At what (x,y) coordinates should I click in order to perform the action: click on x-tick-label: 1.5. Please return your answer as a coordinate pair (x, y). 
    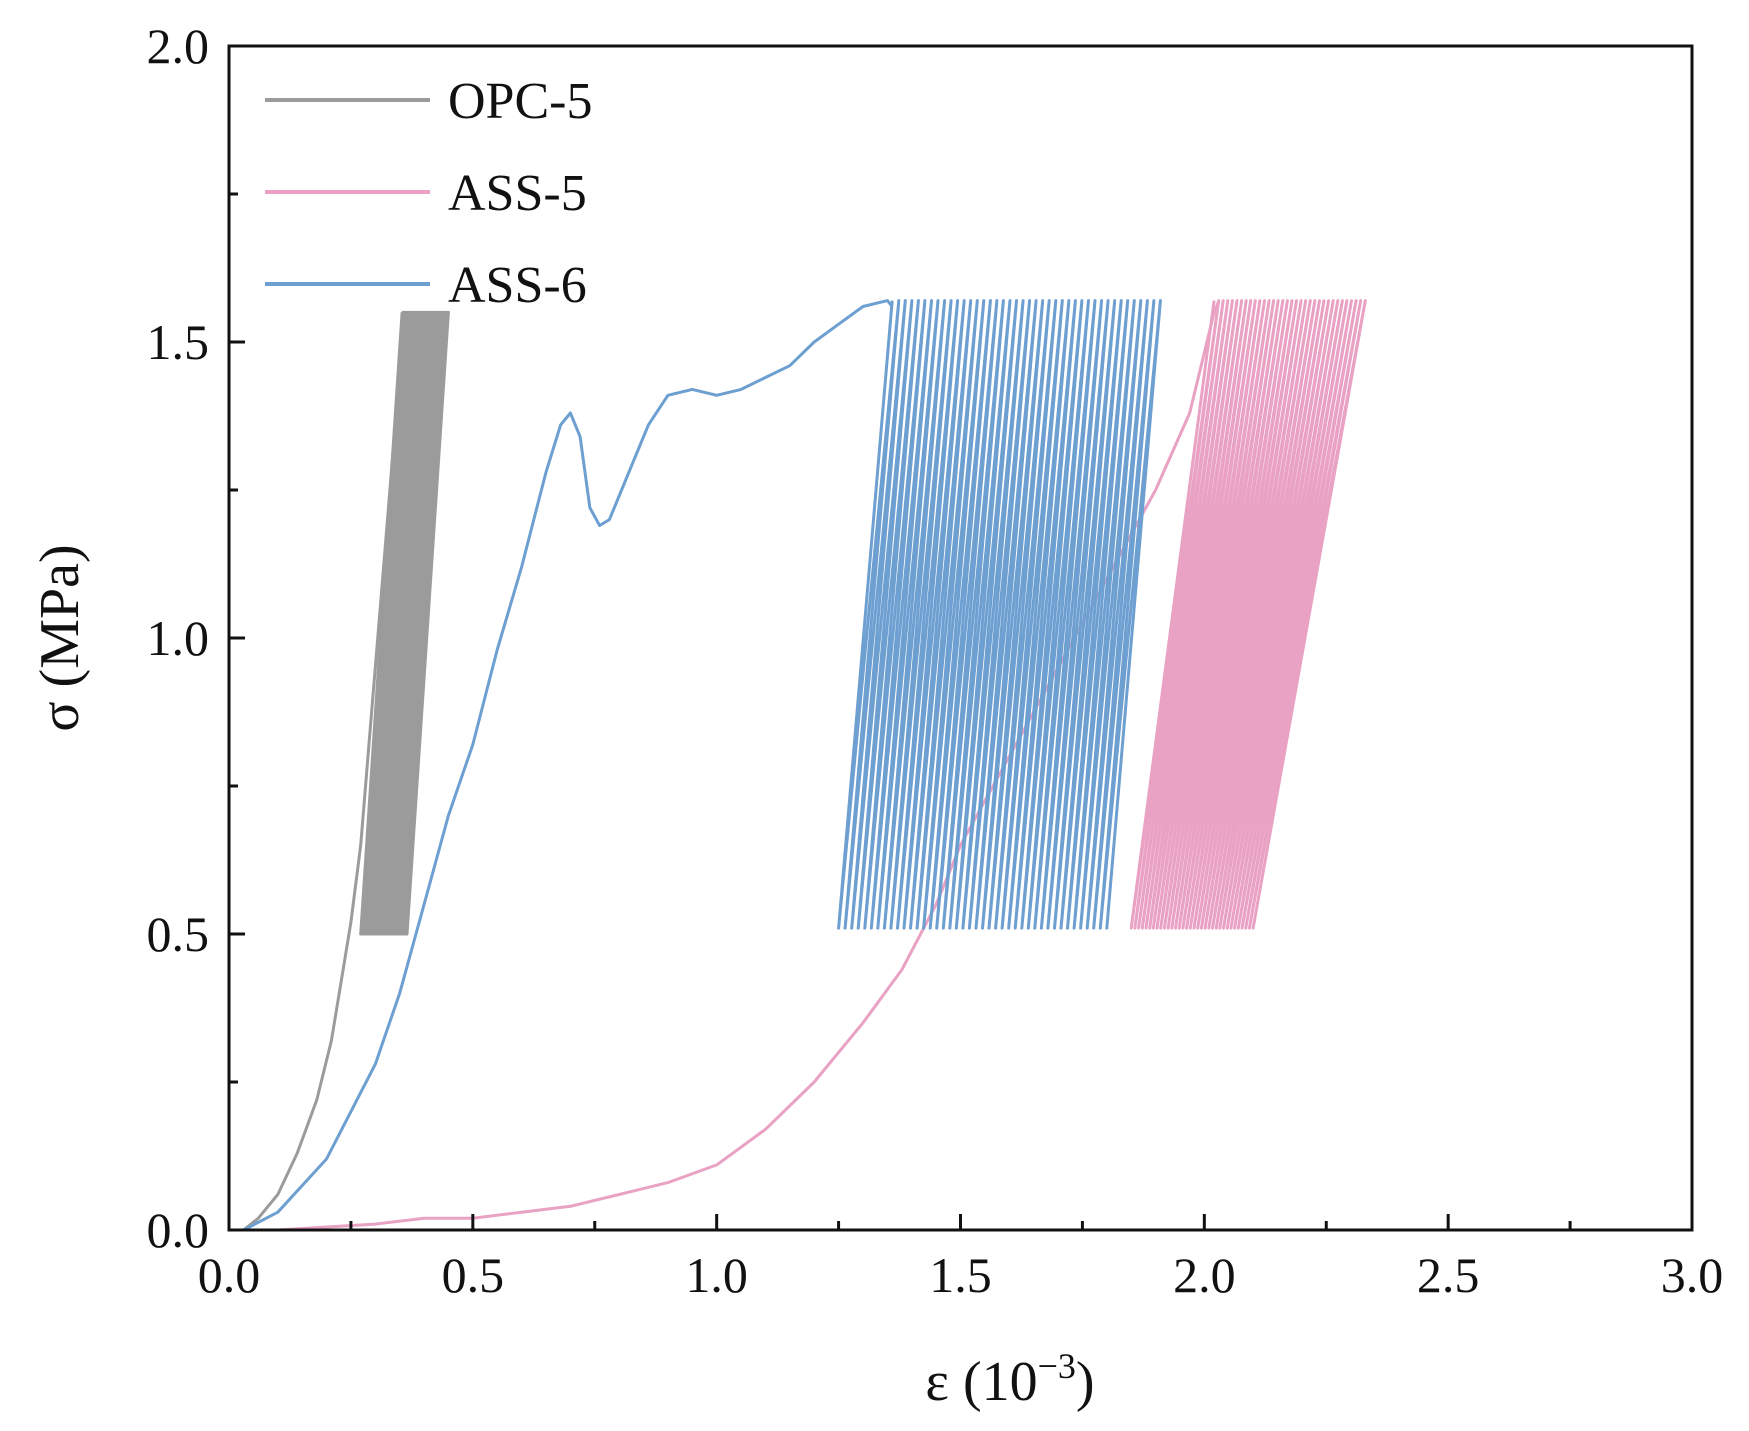
    Looking at the image, I should click on (960, 1275).